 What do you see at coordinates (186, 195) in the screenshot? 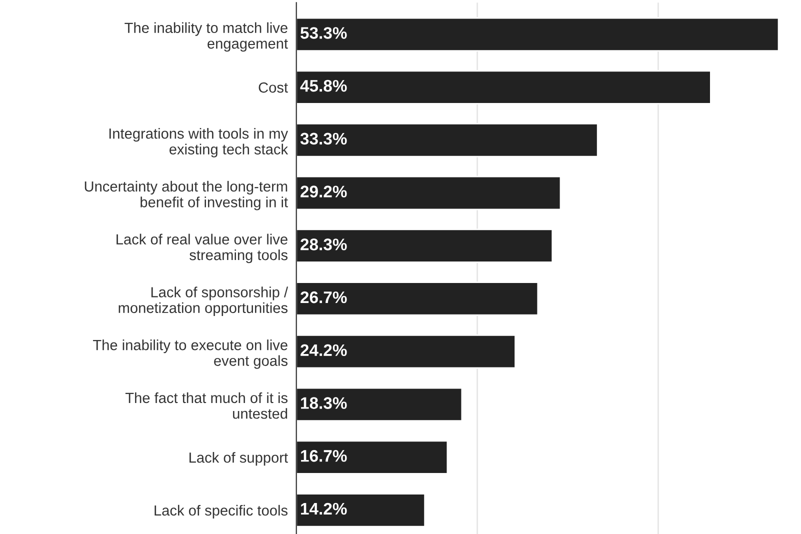
I see `y-tick-label: Uncertainty about the long-term benefit of investing in it` at bounding box center [186, 195].